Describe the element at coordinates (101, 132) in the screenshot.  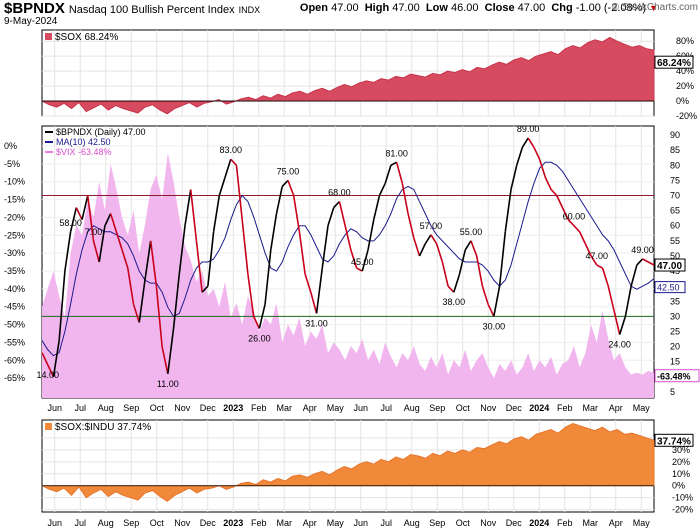
I see `legend-entry: $BPNDX (Daily) 47.00` at that location.